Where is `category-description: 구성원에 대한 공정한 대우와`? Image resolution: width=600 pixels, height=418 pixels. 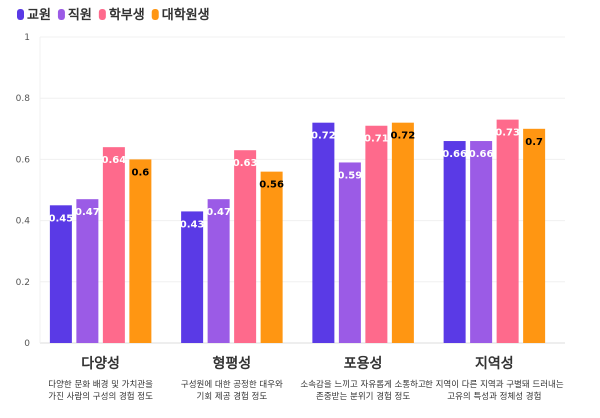 category-description: 구성원에 대한 공정한 대우와 is located at coordinates (232, 384).